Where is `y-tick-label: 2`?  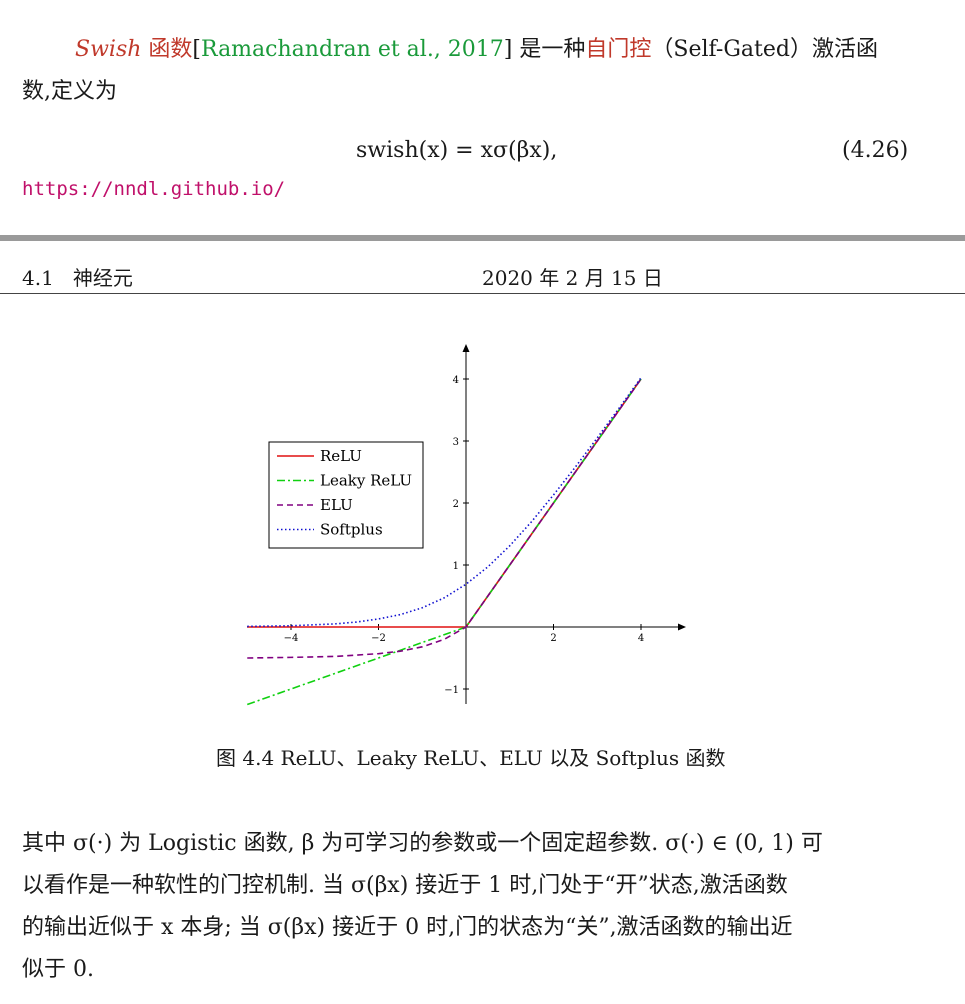
y-tick-label: 2 is located at coordinates (456, 504).